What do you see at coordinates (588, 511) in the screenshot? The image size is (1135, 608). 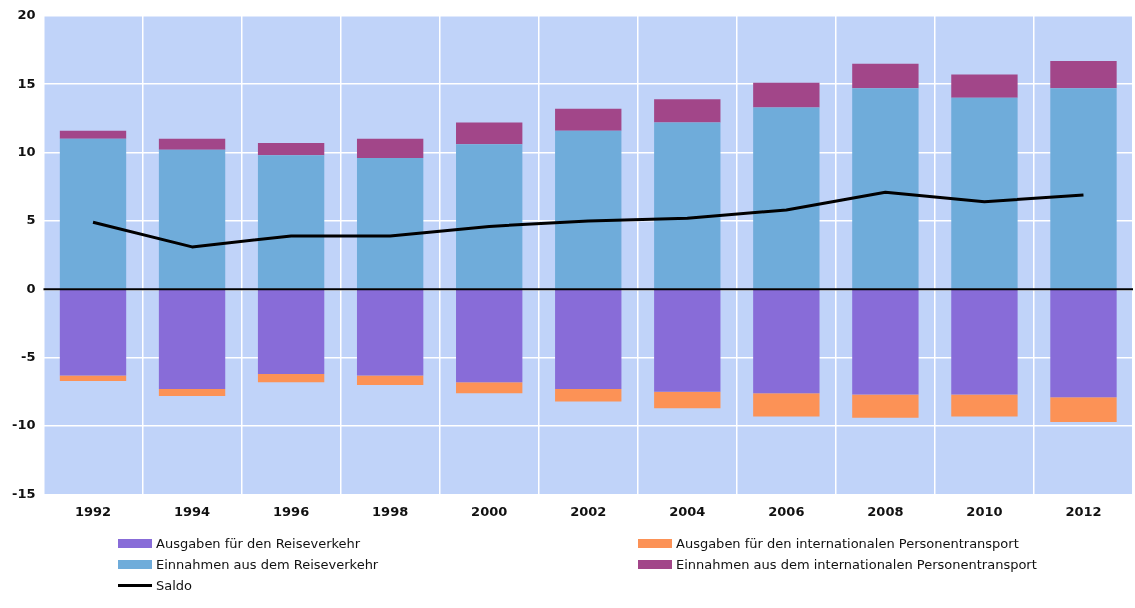 I see `x-tick-label: 2002` at bounding box center [588, 511].